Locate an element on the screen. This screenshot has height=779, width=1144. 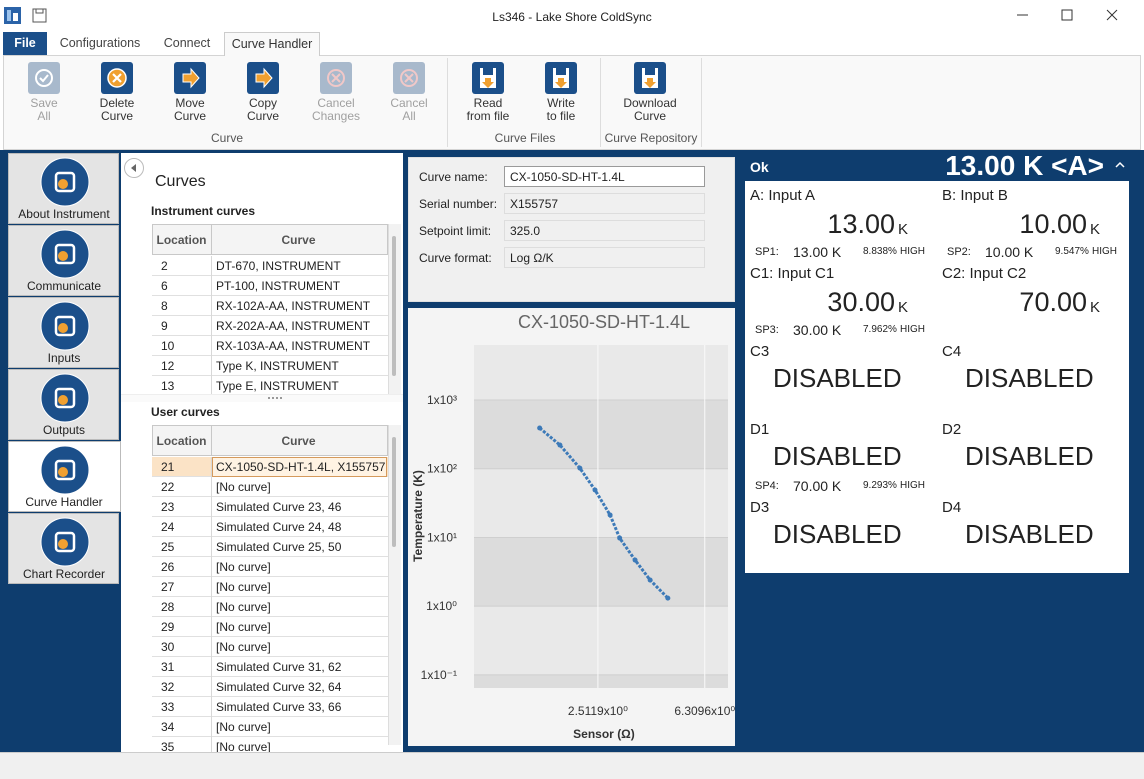
location-cell: 27 is located at coordinates (168, 587).